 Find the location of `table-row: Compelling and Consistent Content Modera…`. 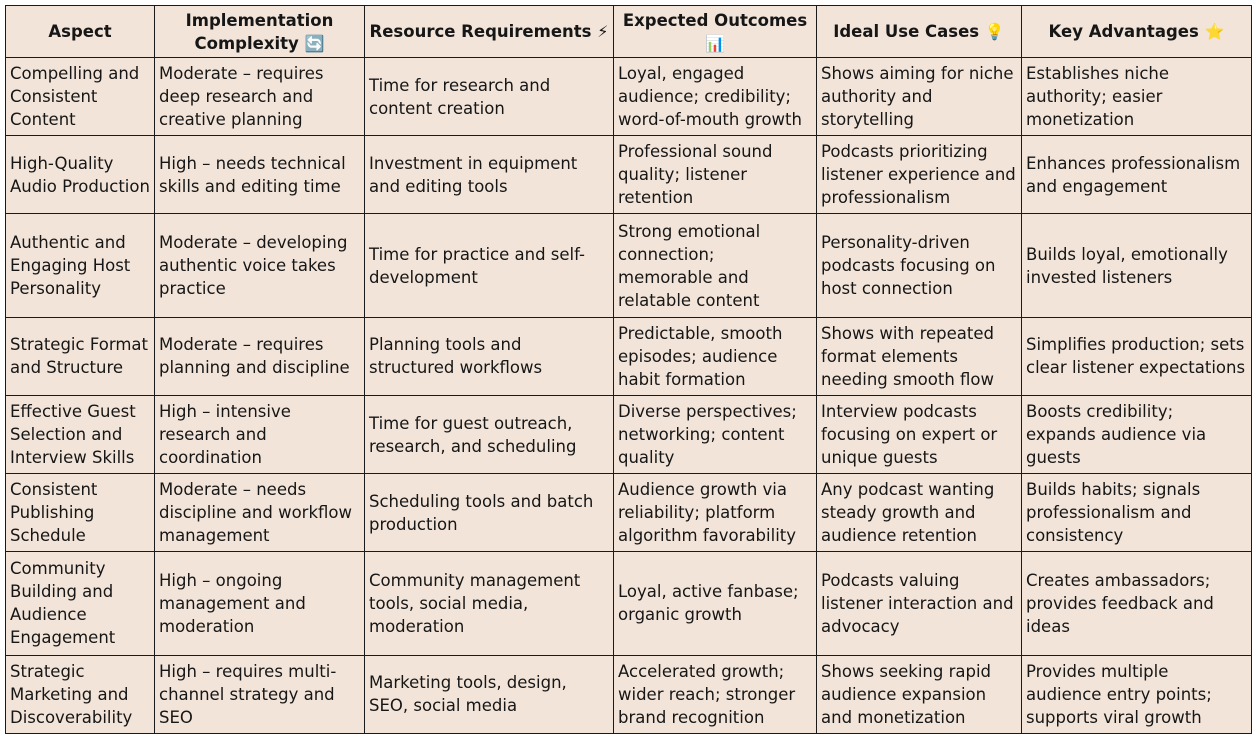

table-row: Compelling and Consistent Content Modera… is located at coordinates (628, 96).